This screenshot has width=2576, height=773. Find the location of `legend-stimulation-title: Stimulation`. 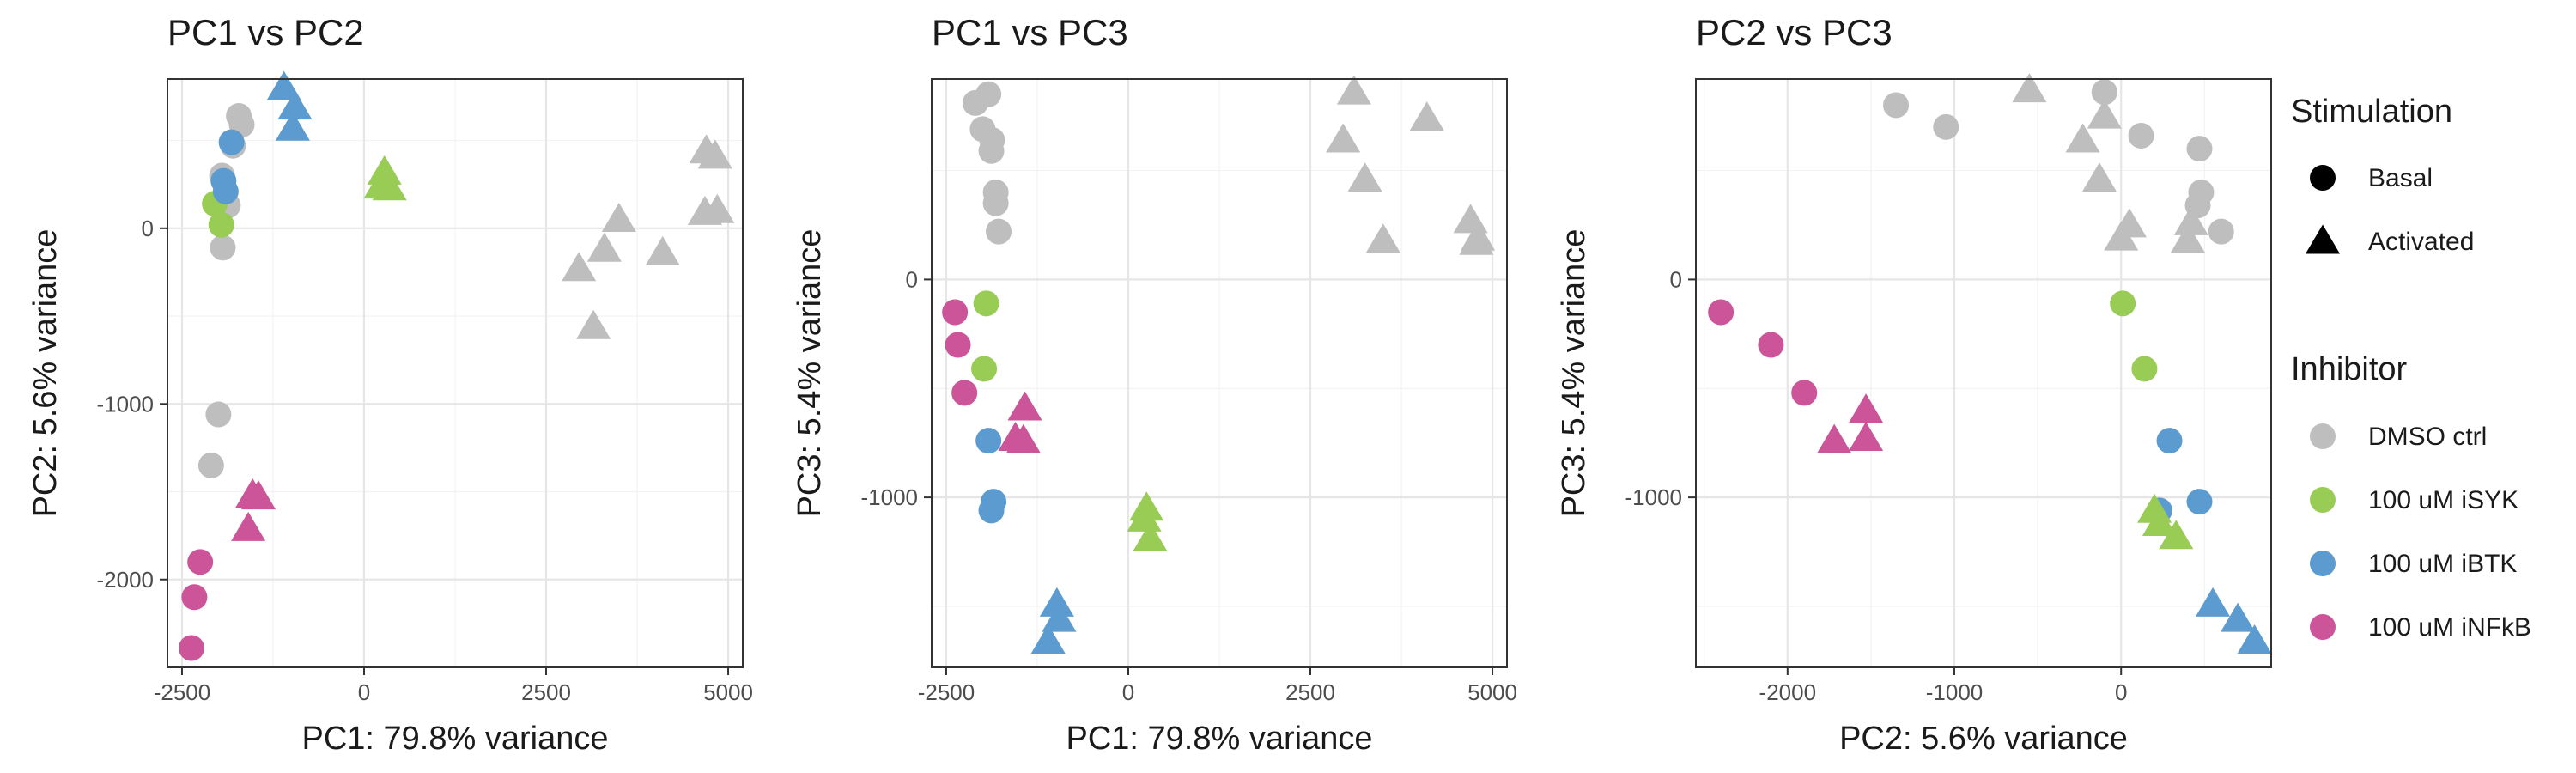

legend-stimulation-title: Stimulation is located at coordinates (2371, 112).